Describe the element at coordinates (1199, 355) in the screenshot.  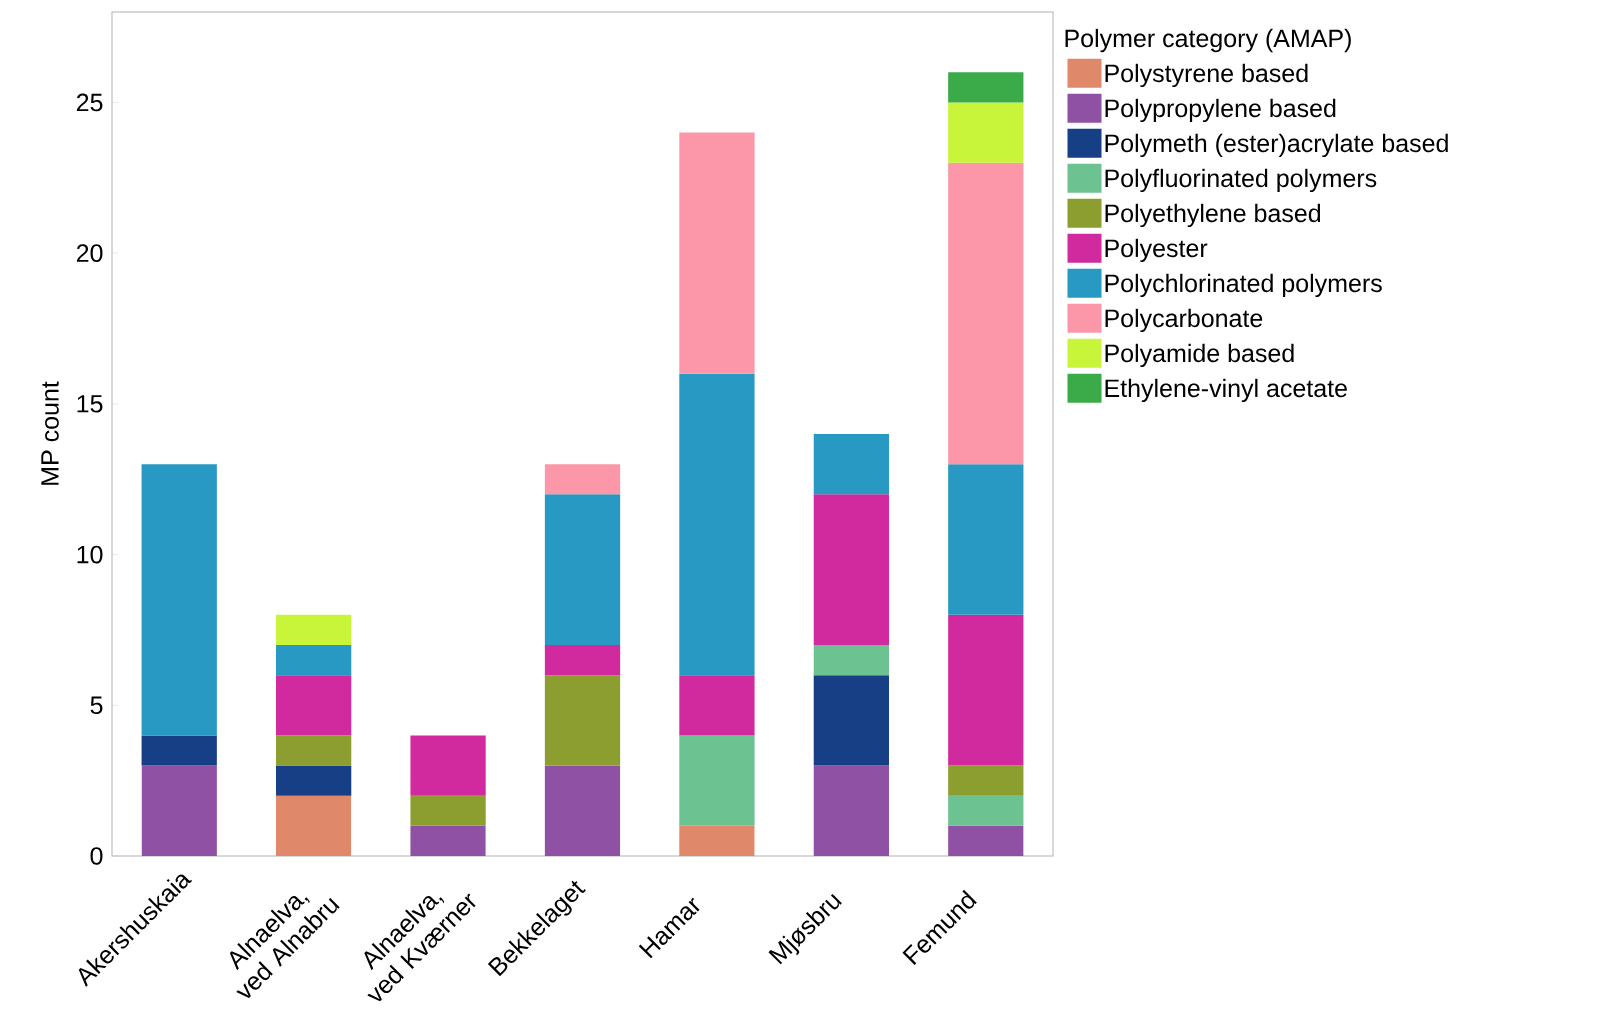
I see `legend-label: Polyamide based` at that location.